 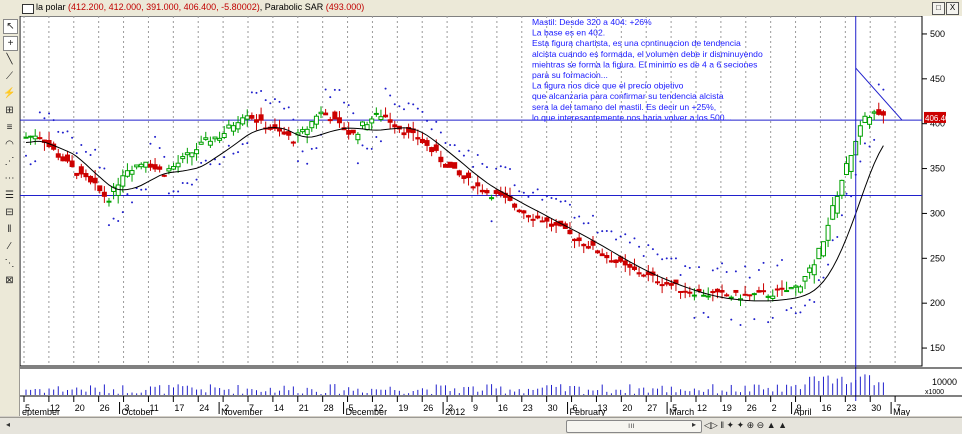 What do you see at coordinates (937, 124) in the screenshot?
I see `y-tick-label: 400` at bounding box center [937, 124].